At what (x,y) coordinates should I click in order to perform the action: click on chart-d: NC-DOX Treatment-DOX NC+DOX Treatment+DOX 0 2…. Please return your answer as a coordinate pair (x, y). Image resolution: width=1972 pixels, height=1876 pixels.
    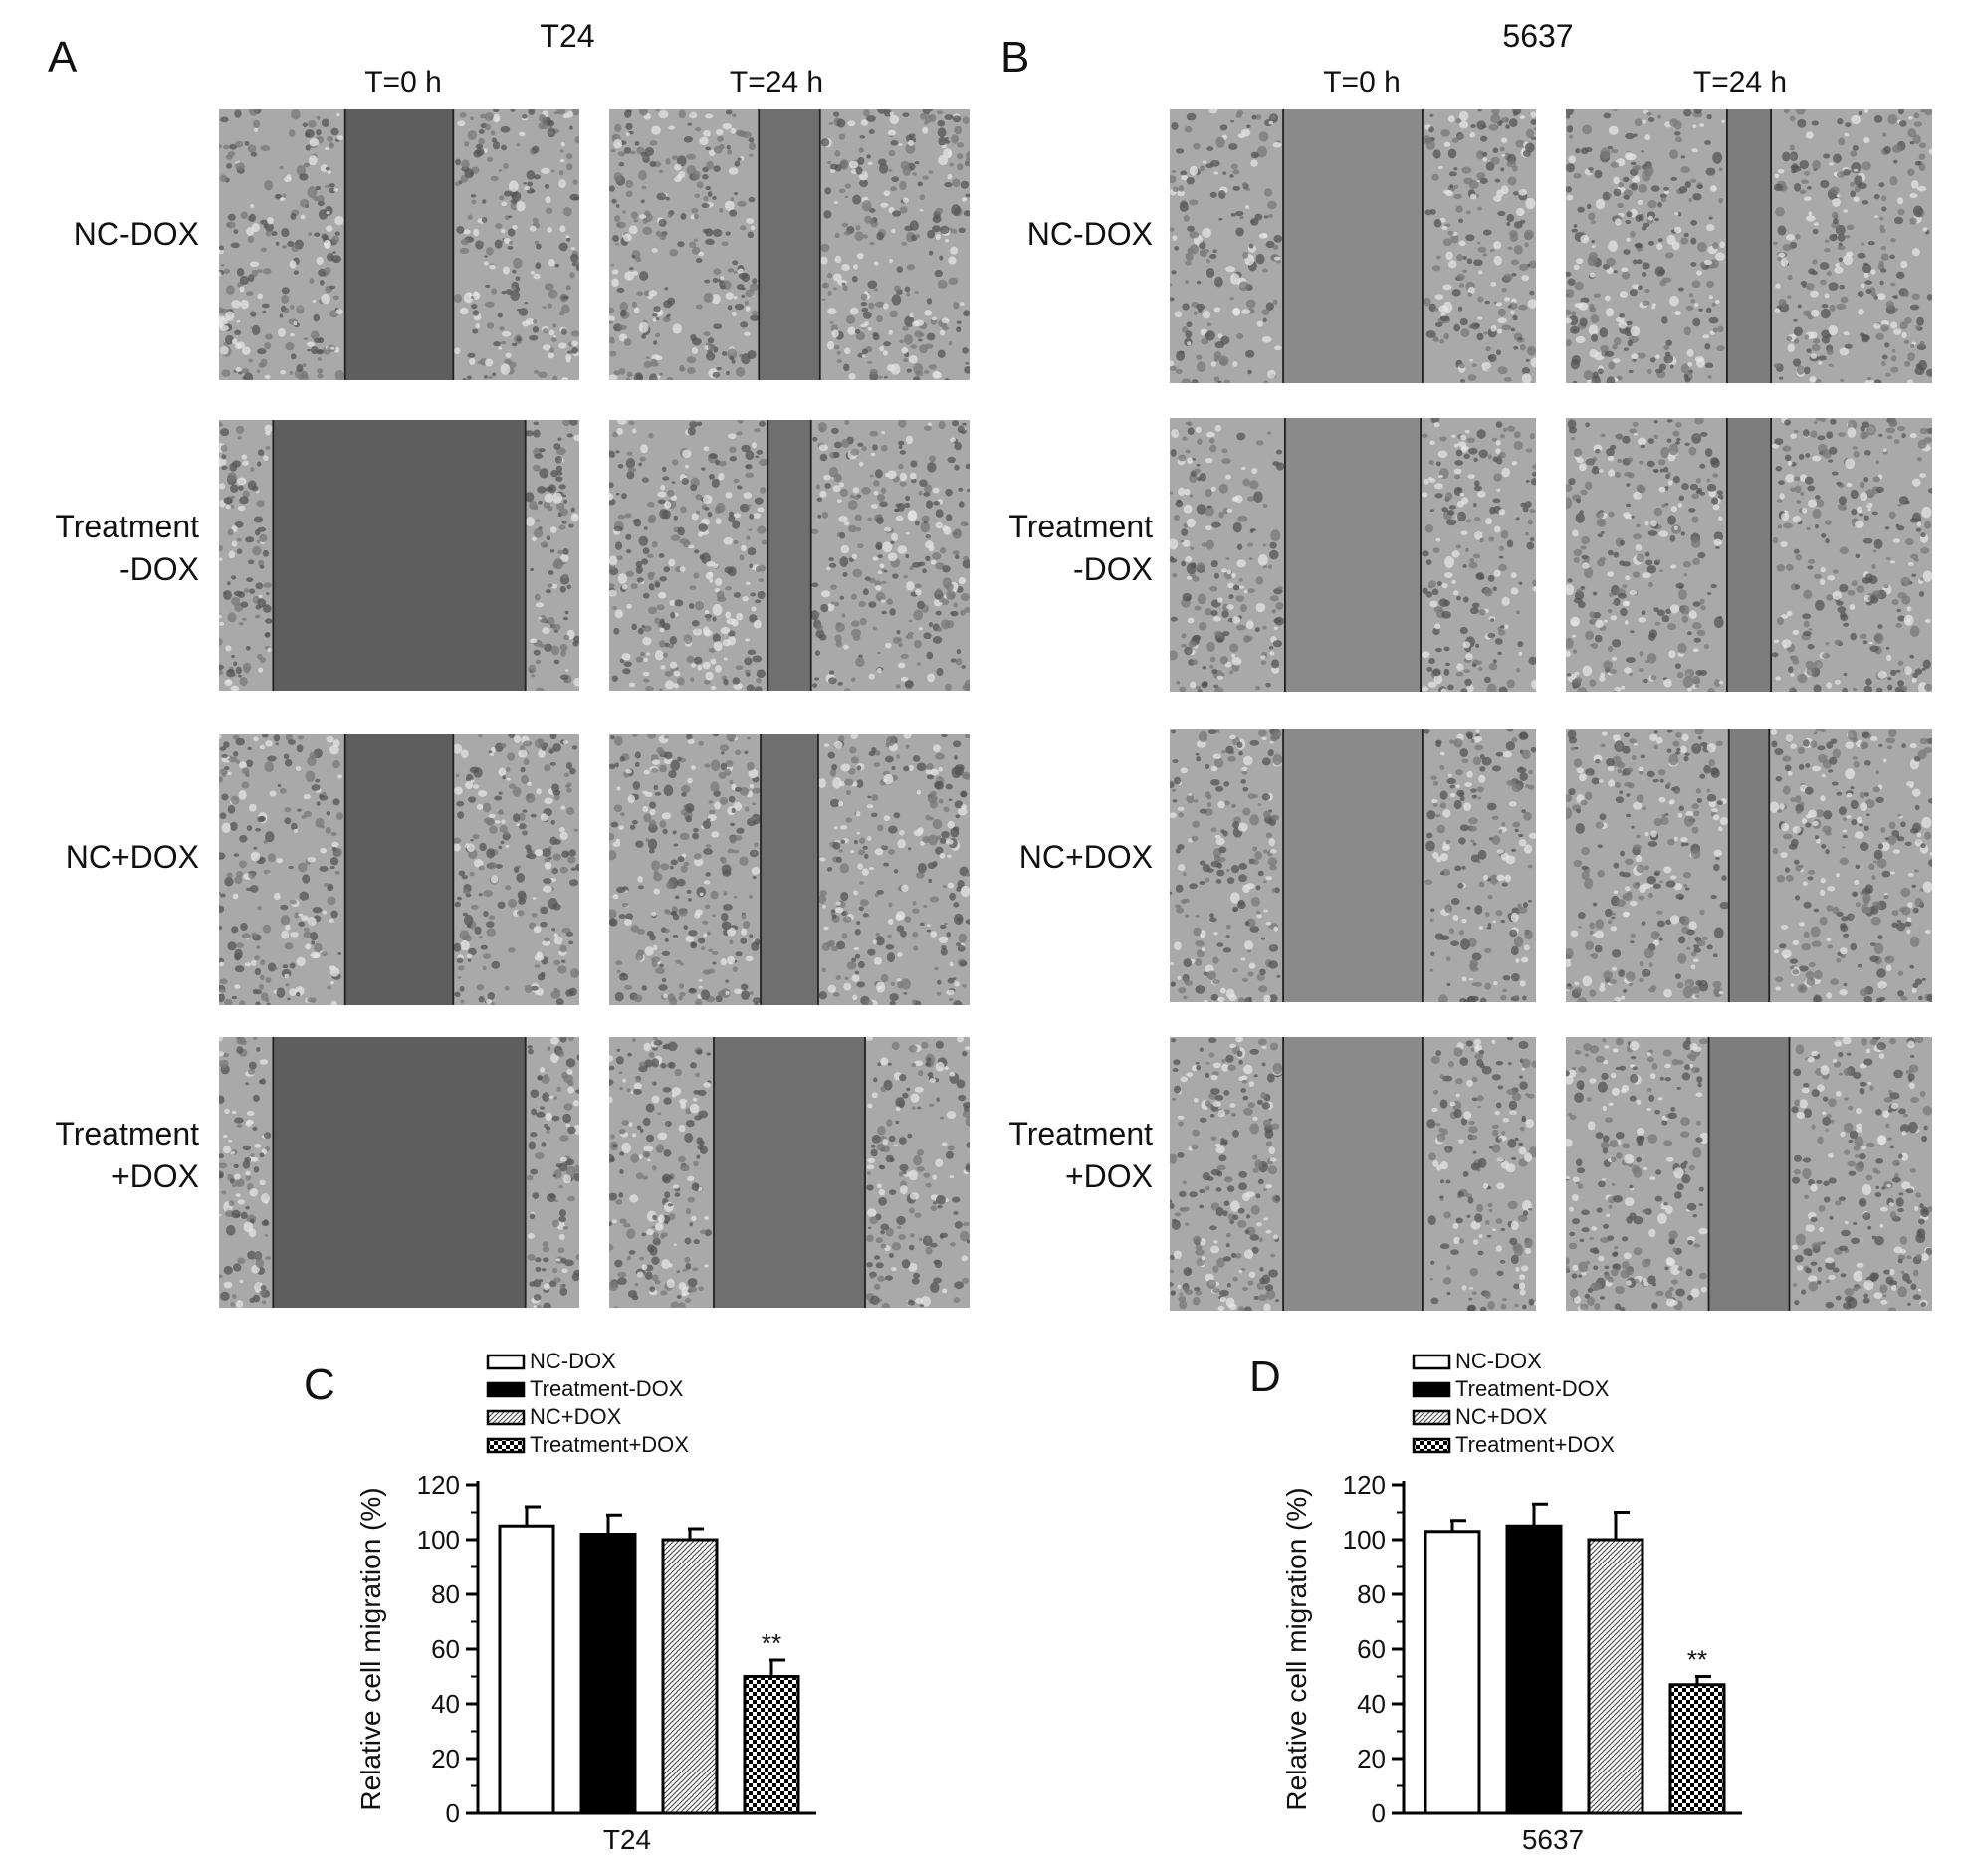
    Looking at the image, I should click on (1512, 1600).